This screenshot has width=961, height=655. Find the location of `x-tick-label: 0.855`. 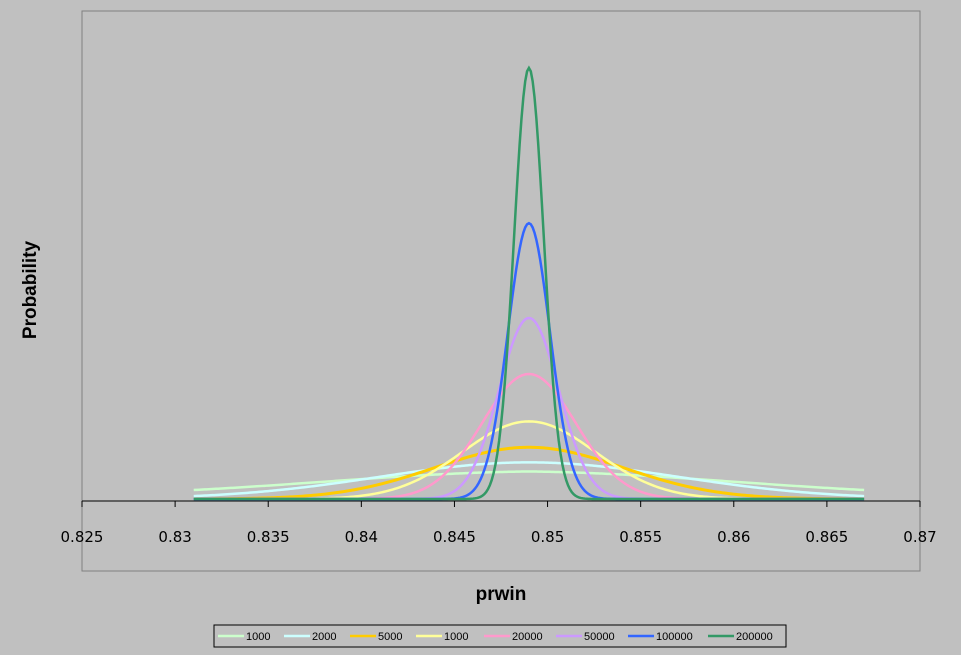

x-tick-label: 0.855 is located at coordinates (640, 537).